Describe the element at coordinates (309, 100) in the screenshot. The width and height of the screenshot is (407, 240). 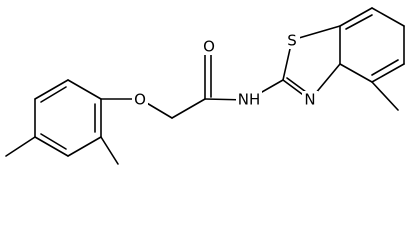
I see `ring-nitrogen: N` at that location.